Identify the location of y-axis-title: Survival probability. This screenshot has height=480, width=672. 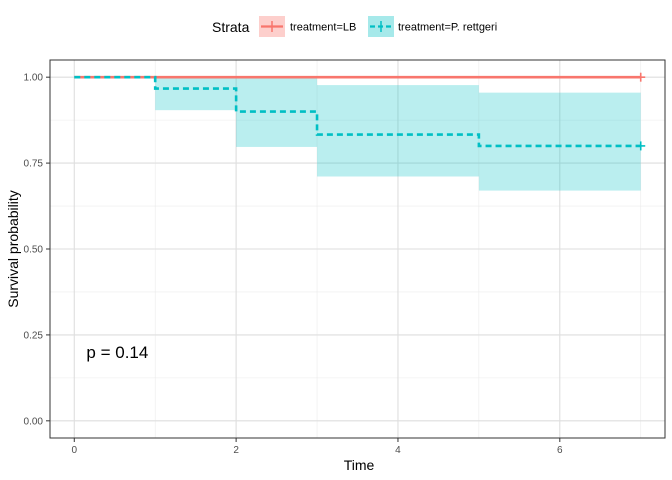
(13, 249).